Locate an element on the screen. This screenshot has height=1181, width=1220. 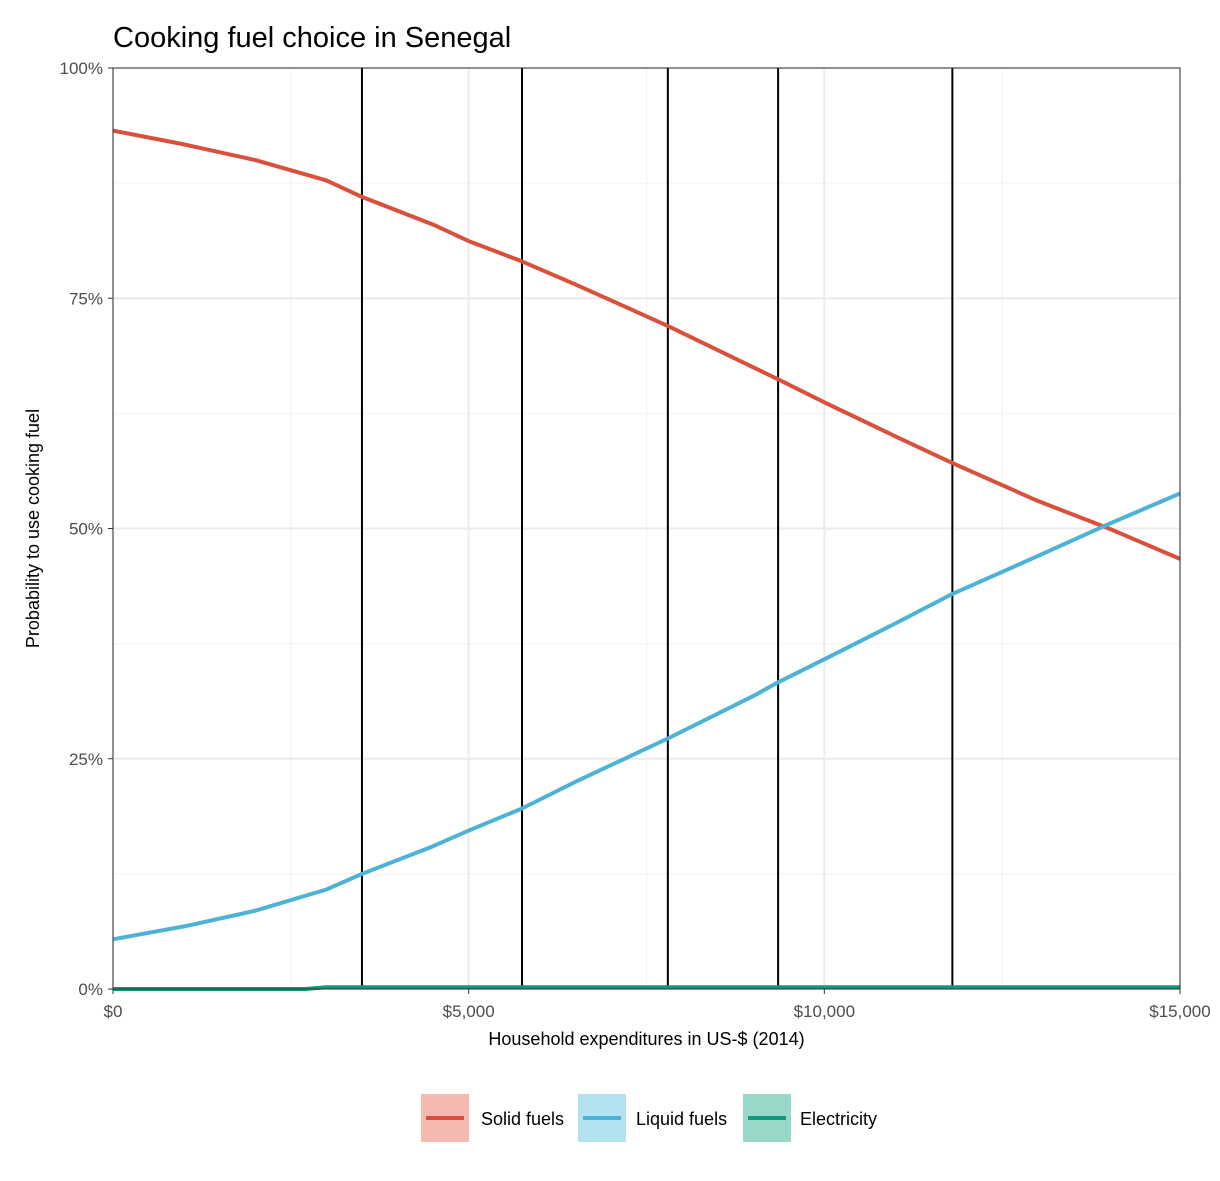
y-tick-label: 100% is located at coordinates (81, 68).